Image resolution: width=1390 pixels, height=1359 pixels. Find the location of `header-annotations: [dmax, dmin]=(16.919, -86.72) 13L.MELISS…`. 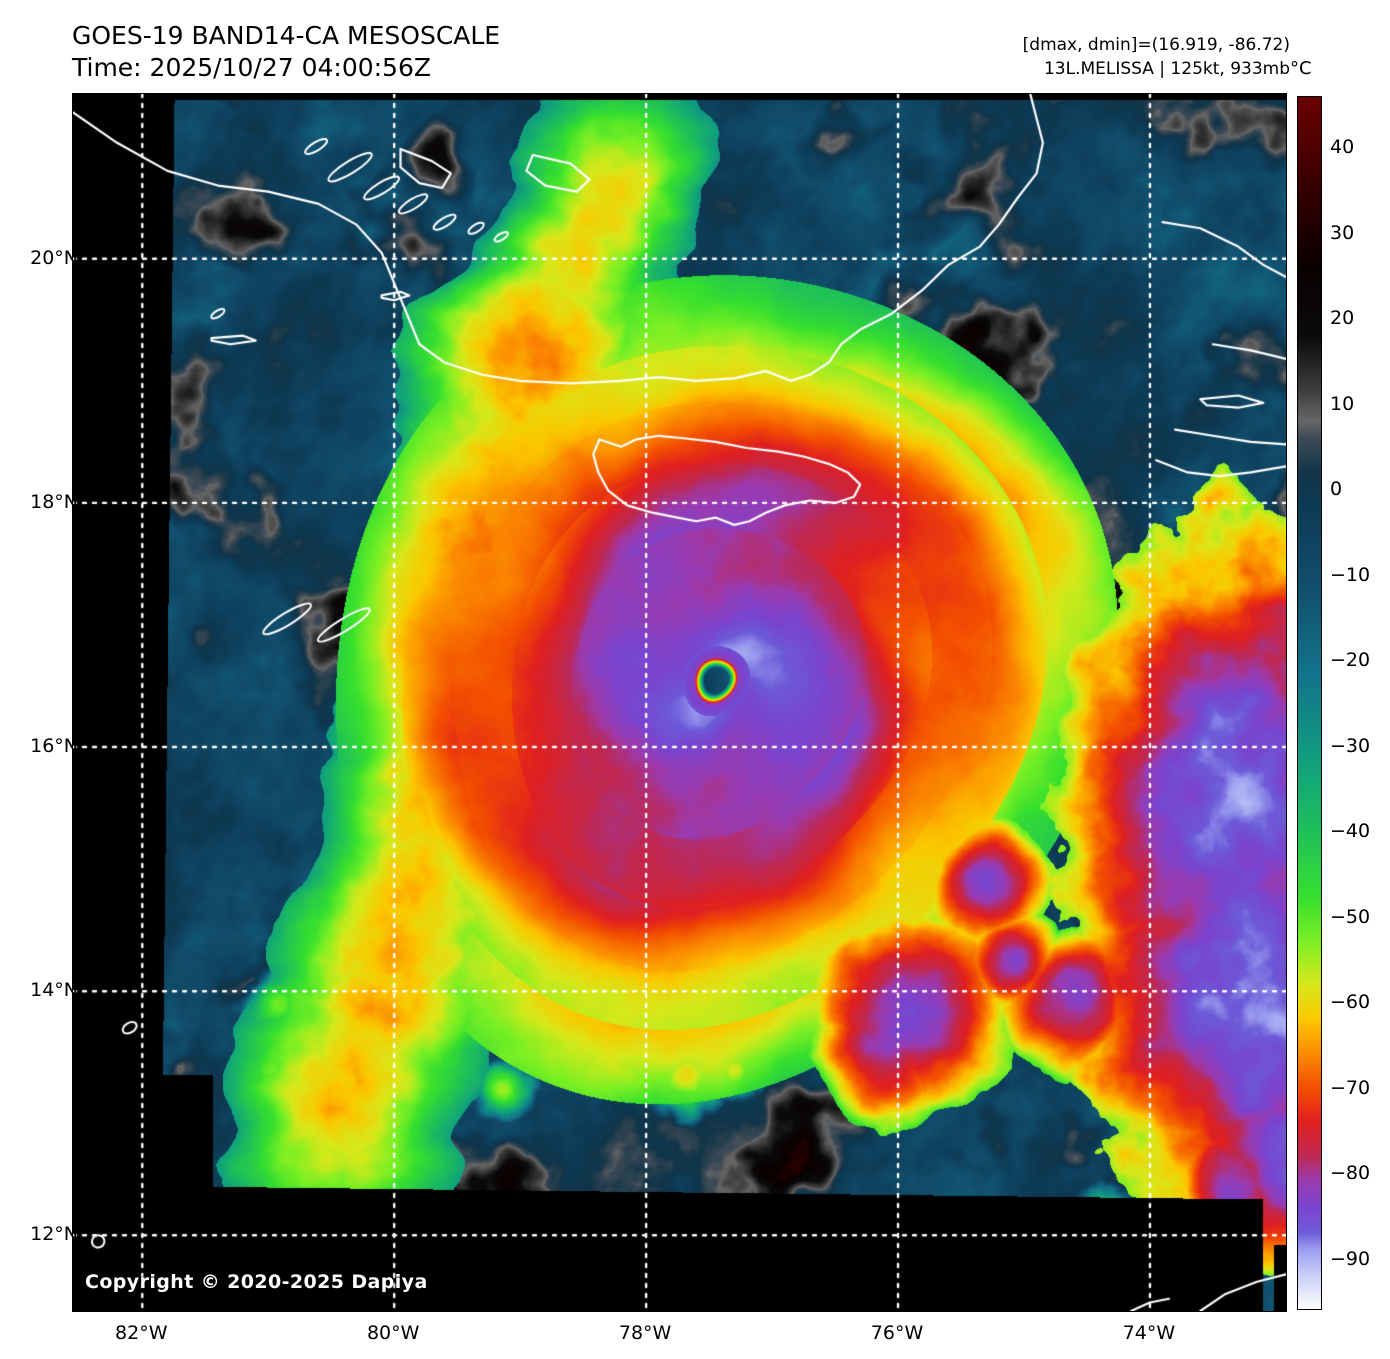

header-annotations: [dmax, dmin]=(16.919, -86.72) 13L.MELISS… is located at coordinates (1156, 57).